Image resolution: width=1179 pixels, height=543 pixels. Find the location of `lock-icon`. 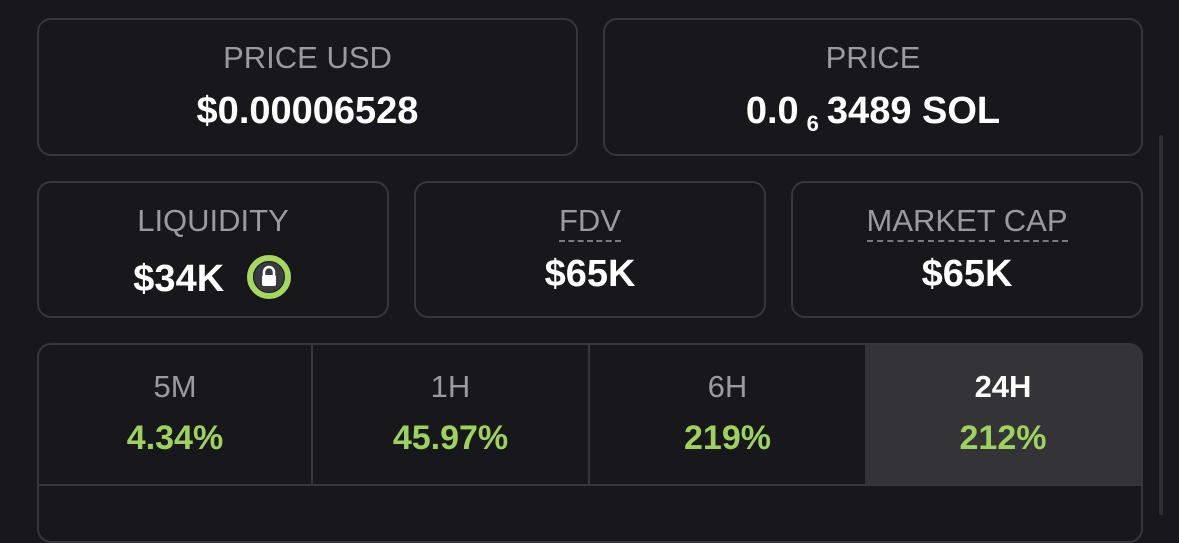

lock-icon is located at coordinates (269, 277).